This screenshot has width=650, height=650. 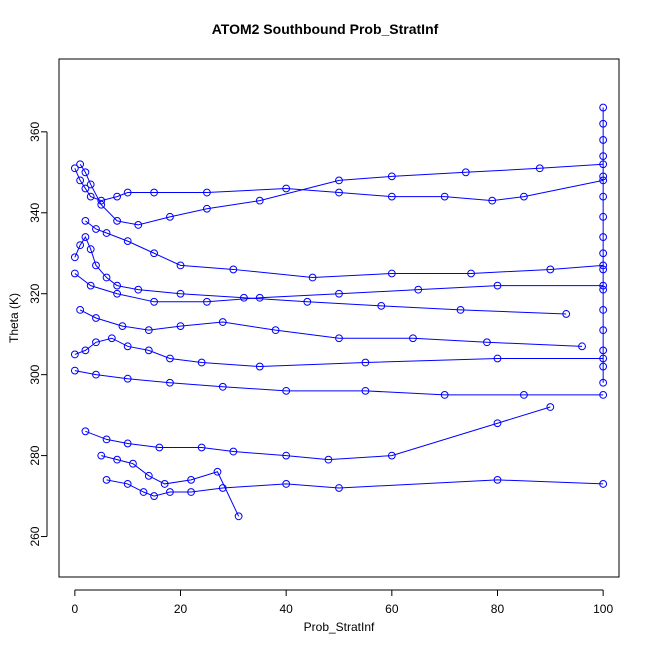 I want to click on y-tick-label: 340, so click(x=35, y=212).